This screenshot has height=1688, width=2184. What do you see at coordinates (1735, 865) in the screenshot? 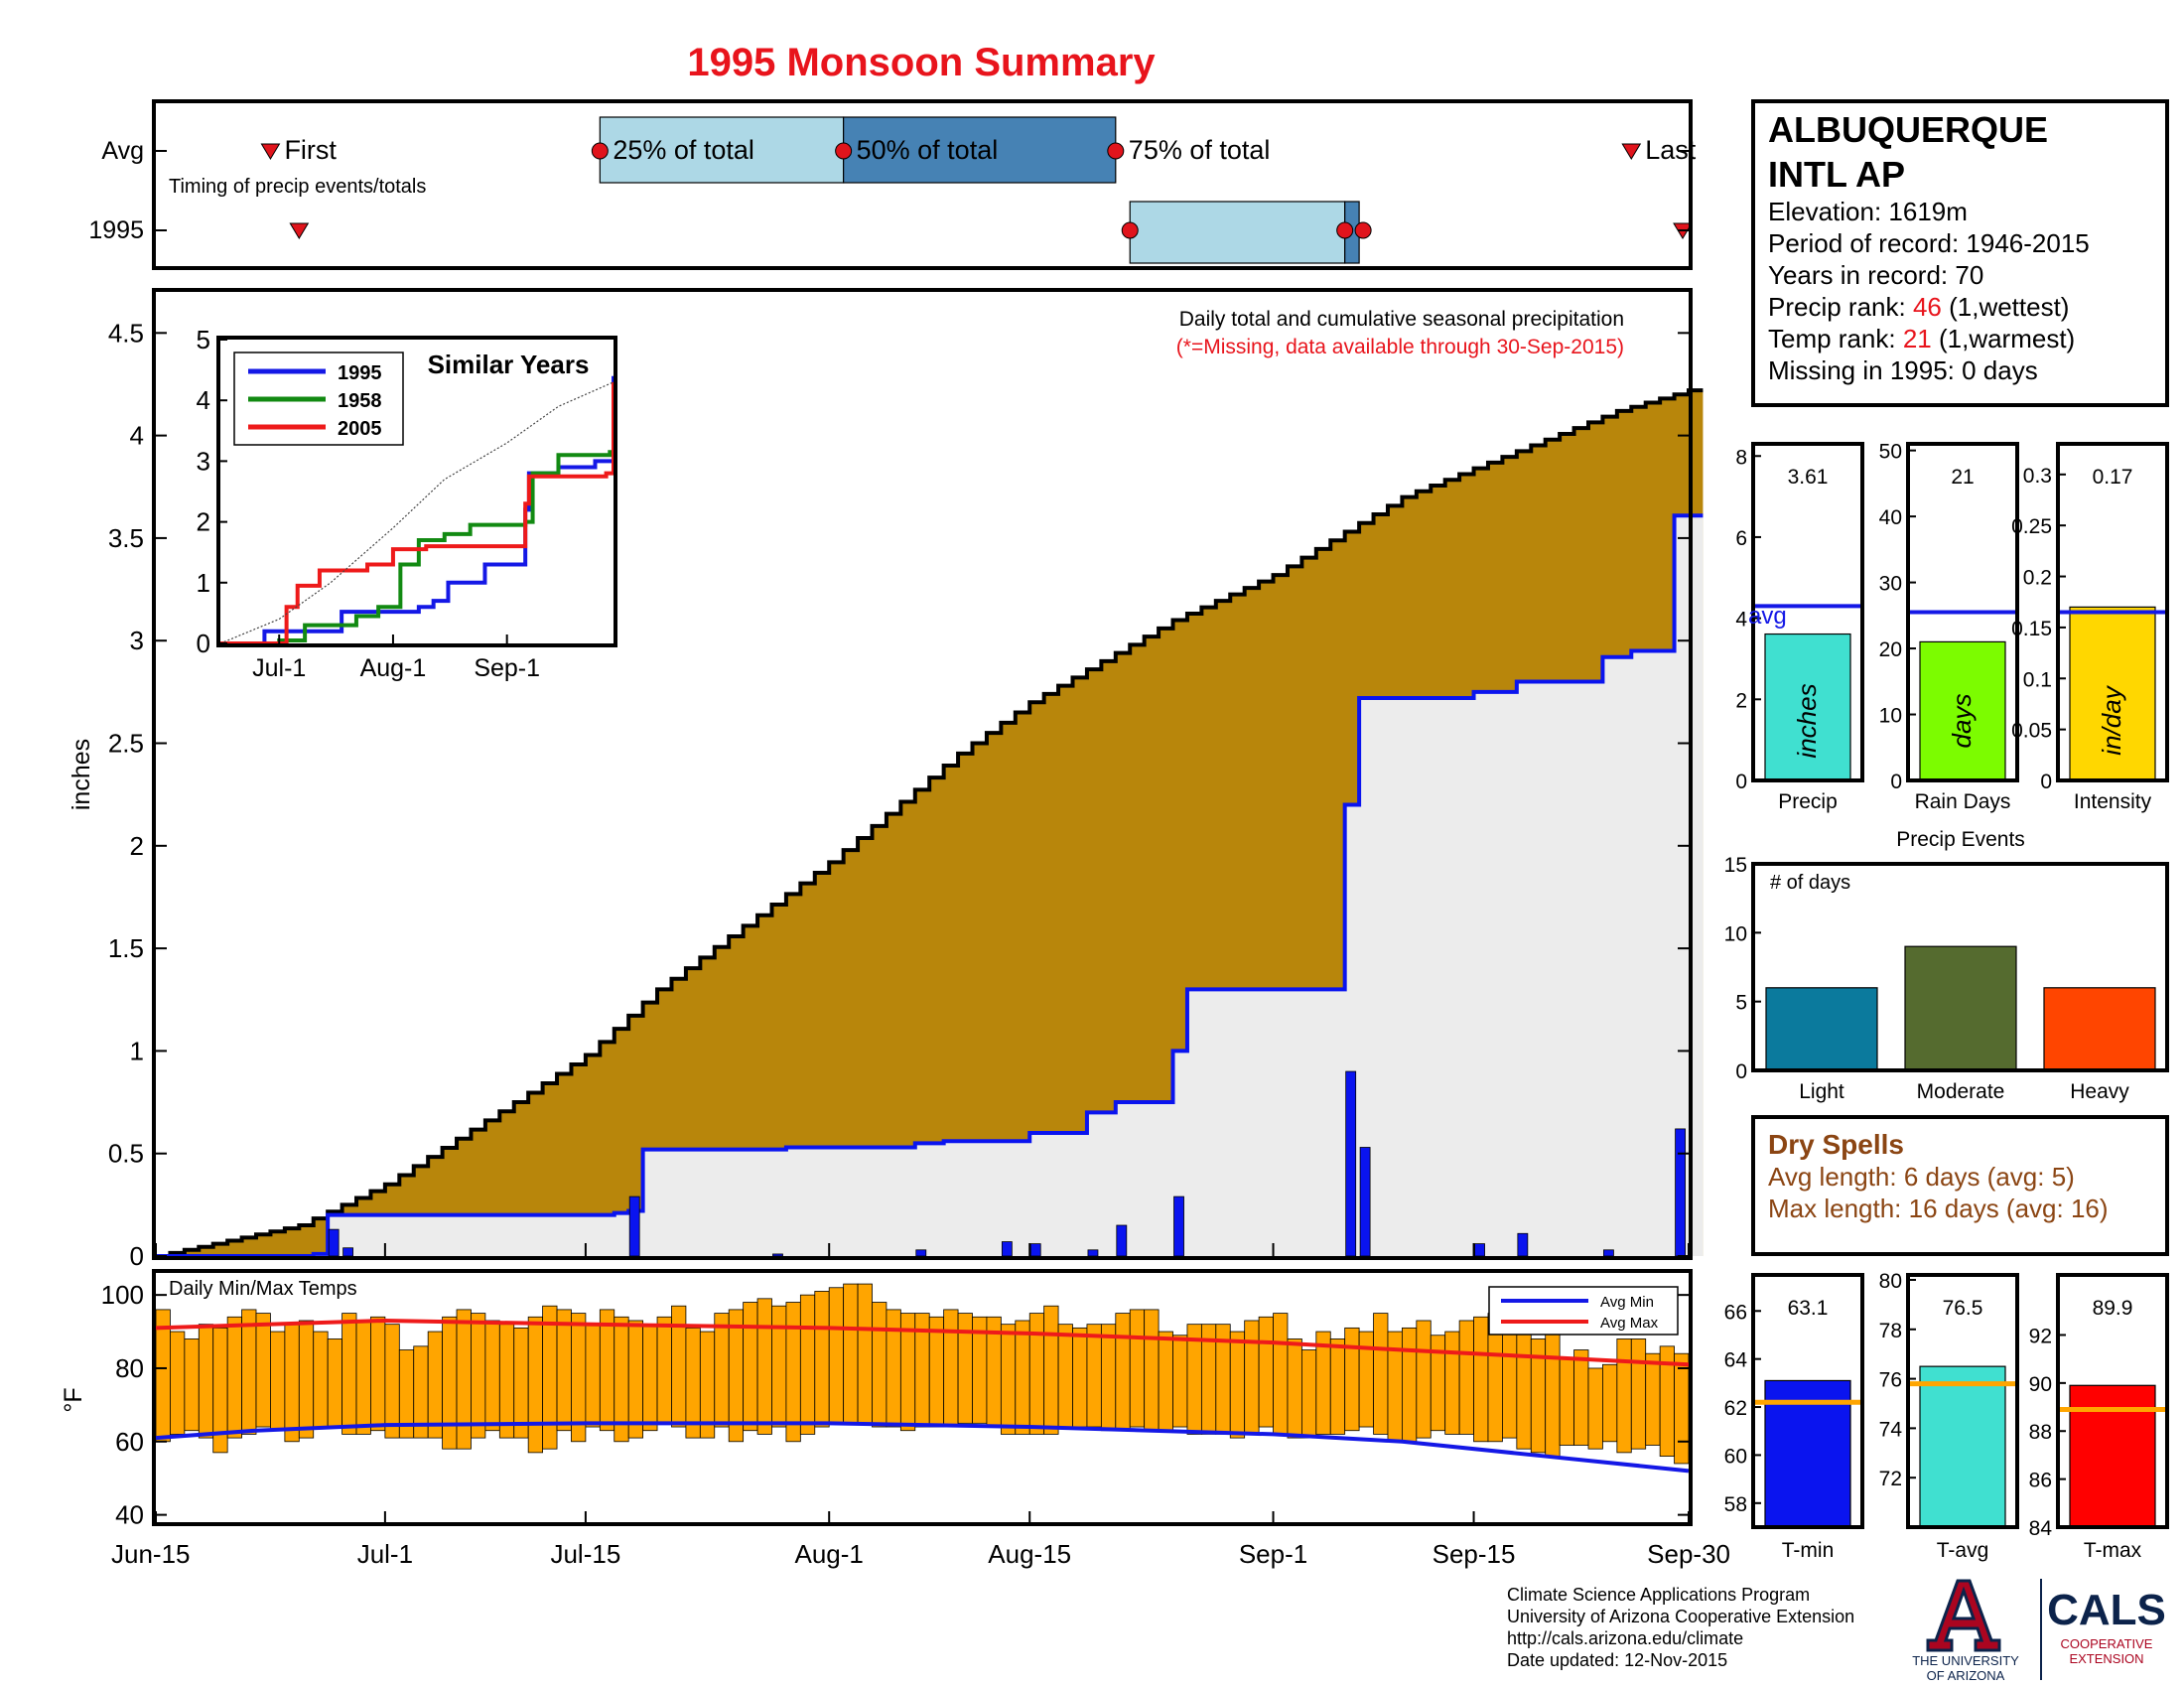
I see `precip-events-y-tick-label: 15` at bounding box center [1735, 865].